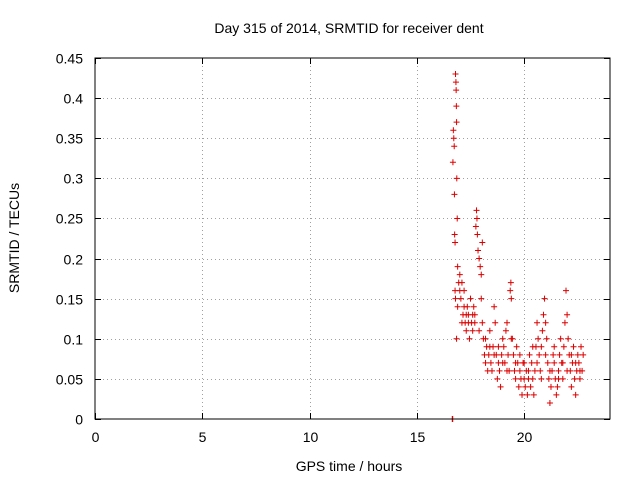 This screenshot has height=480, width=640. What do you see at coordinates (69, 380) in the screenshot?
I see `y-tick-label: 0.05` at bounding box center [69, 380].